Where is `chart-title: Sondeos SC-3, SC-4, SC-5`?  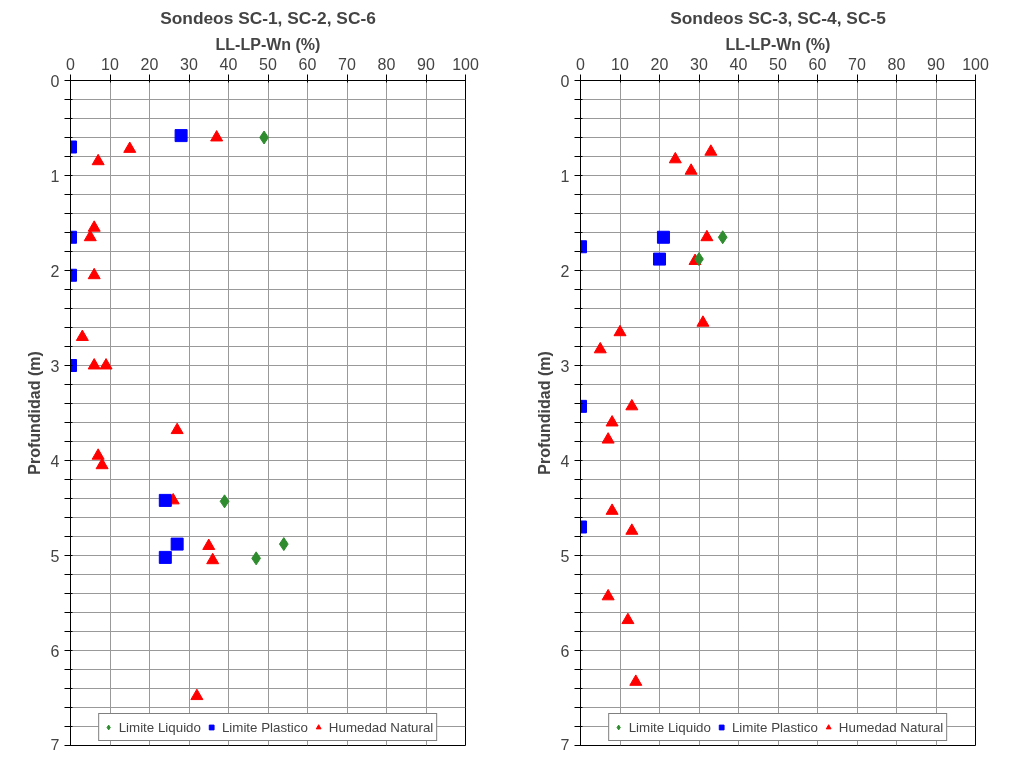 chart-title: Sondeos SC-3, SC-4, SC-5 is located at coordinates (778, 17).